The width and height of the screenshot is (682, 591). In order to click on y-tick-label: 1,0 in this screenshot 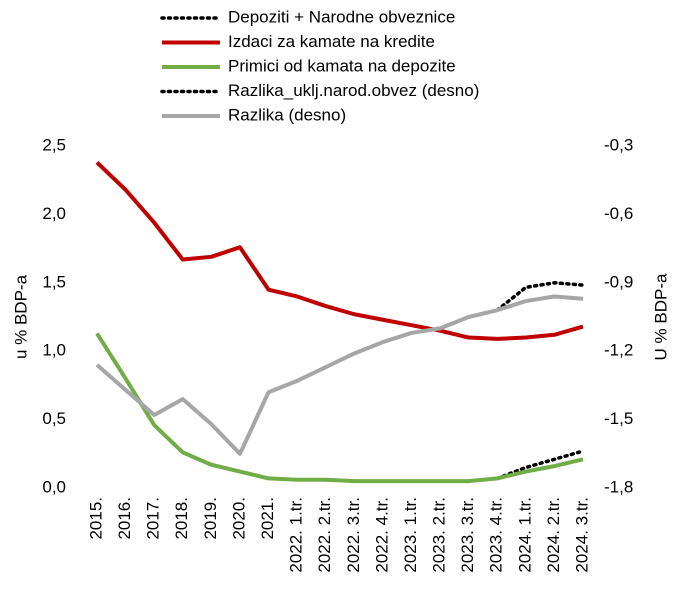, I will do `click(54, 350)`.